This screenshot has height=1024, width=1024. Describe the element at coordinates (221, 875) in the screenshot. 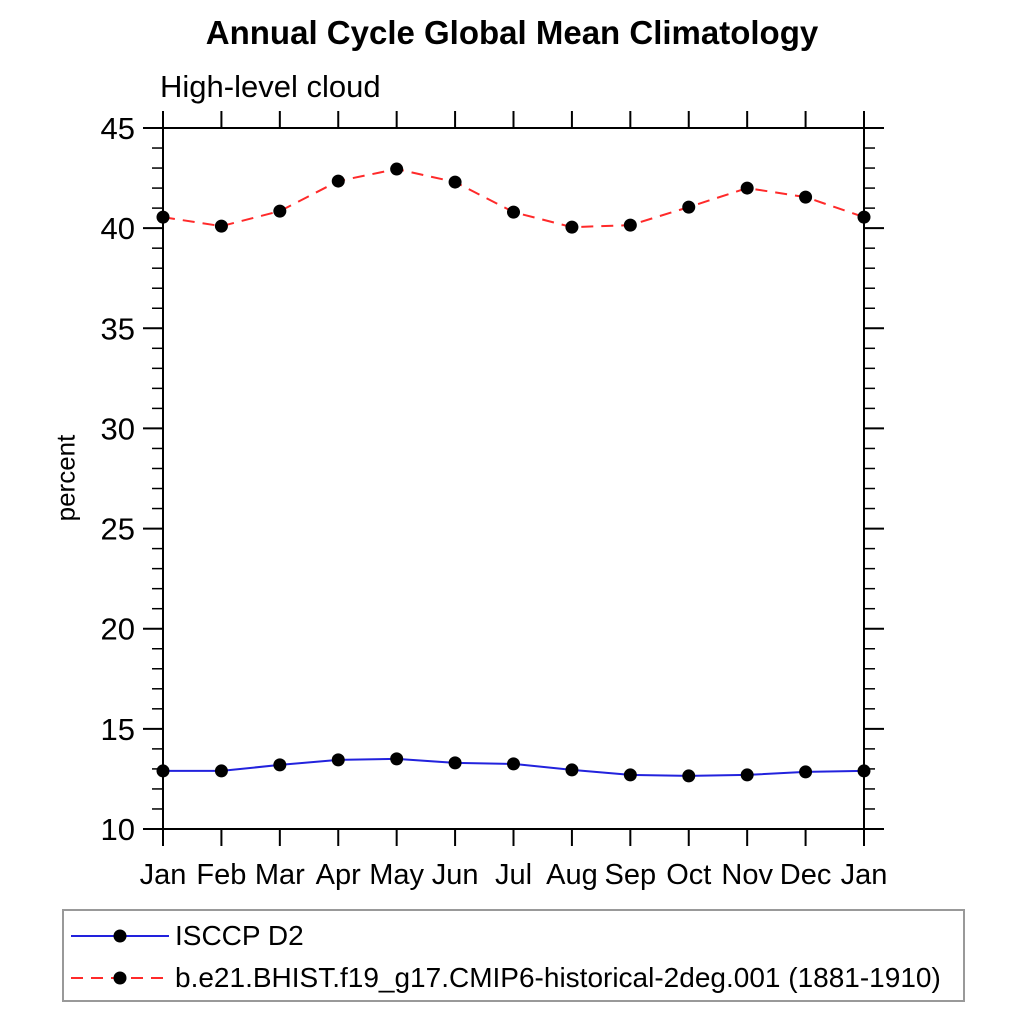

I see `x-tick-label: Feb` at that location.